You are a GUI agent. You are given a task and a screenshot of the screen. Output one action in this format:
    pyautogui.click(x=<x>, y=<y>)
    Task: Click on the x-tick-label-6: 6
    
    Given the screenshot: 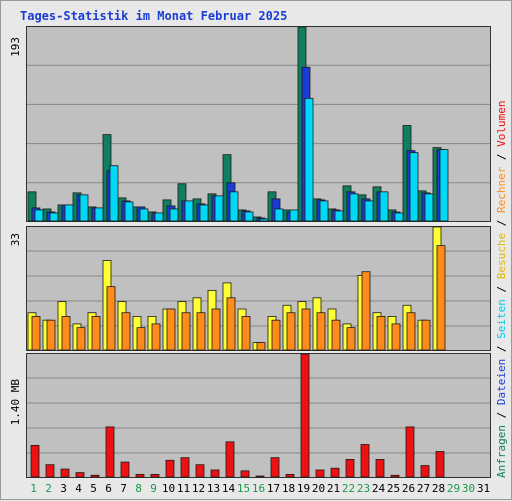 What is the action you would take?
    pyautogui.click(x=108, y=488)
    